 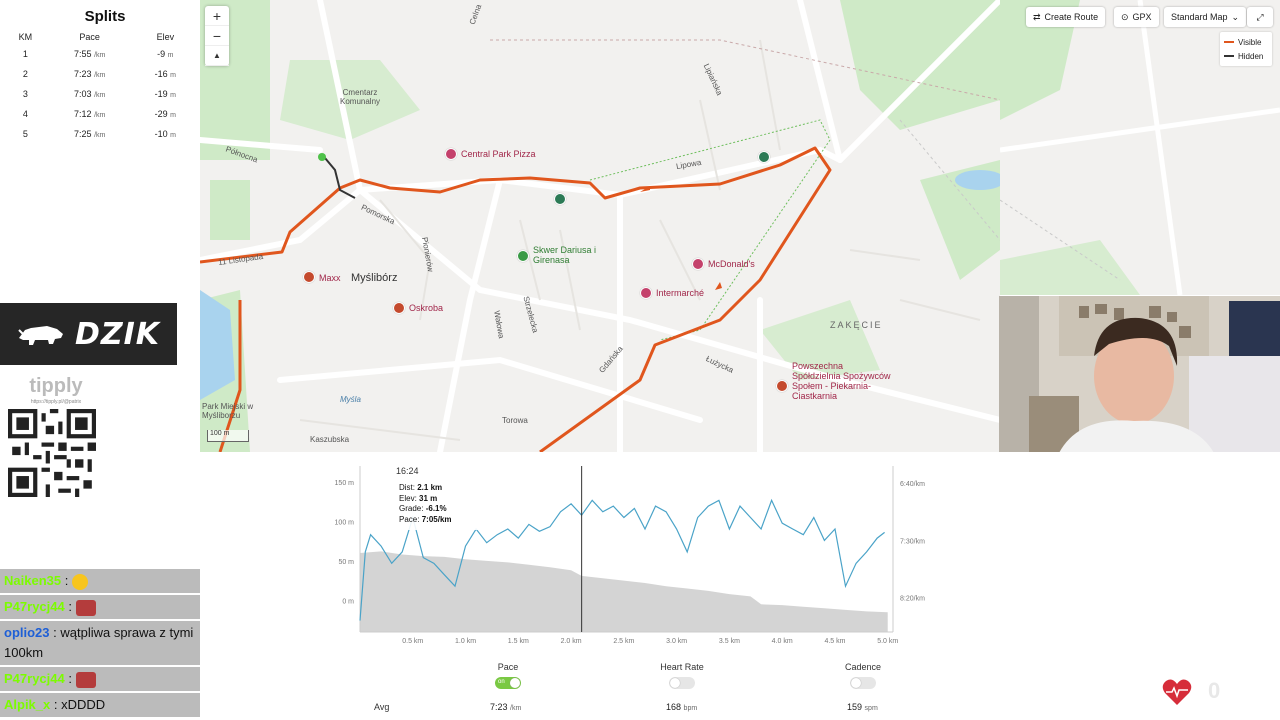 What do you see at coordinates (345, 483) in the screenshot?
I see `y-left-tick-label: 150 m` at bounding box center [345, 483].